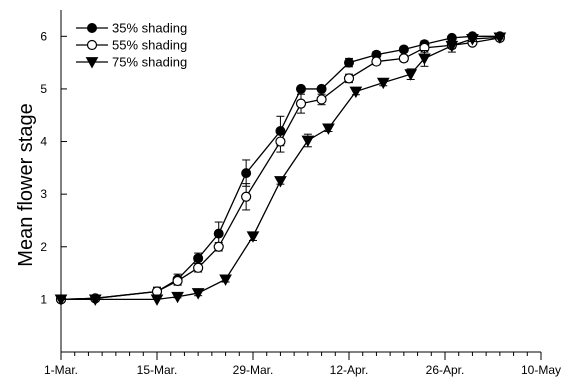 The height and width of the screenshot is (380, 571). What do you see at coordinates (26, 184) in the screenshot?
I see `y-axis-title: Mean flower stage` at bounding box center [26, 184].